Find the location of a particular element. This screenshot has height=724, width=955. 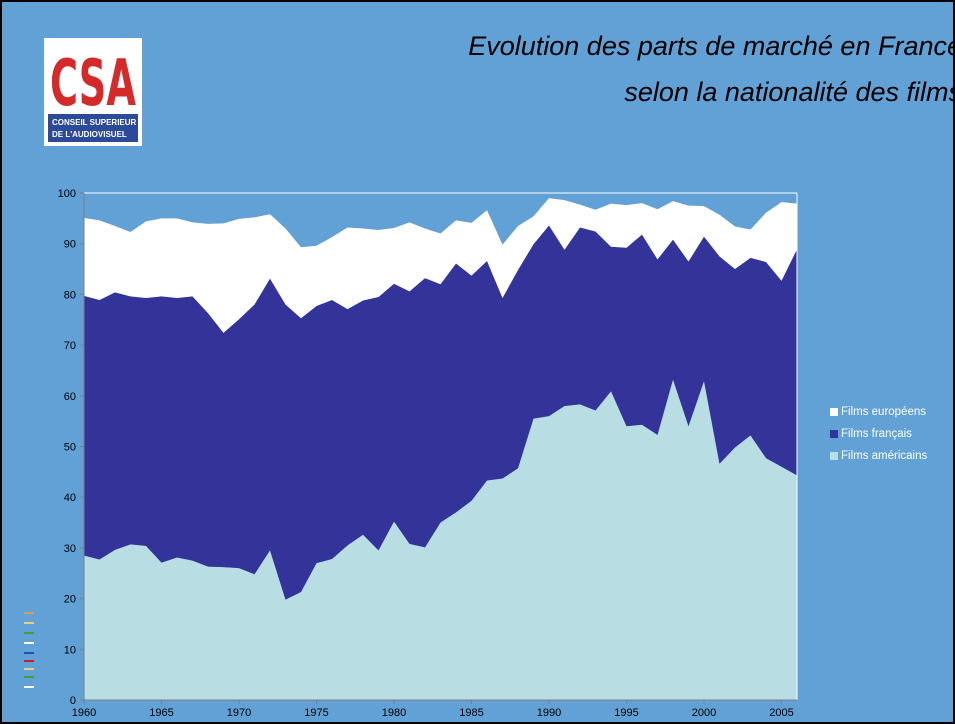

legend-label: Films américains is located at coordinates (884, 456).